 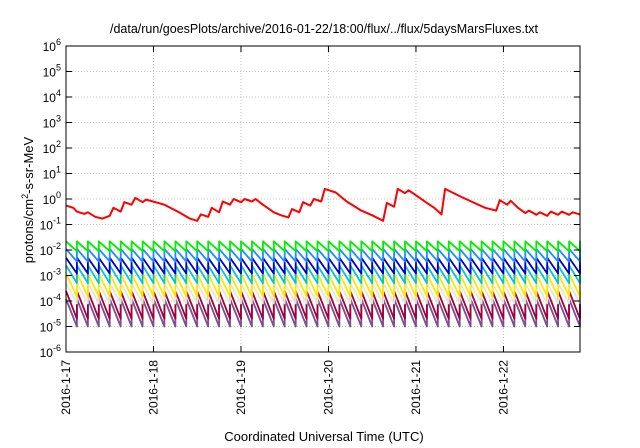 What do you see at coordinates (50, 224) in the screenshot?
I see `y-tick-label: 10⁻¹` at bounding box center [50, 224].